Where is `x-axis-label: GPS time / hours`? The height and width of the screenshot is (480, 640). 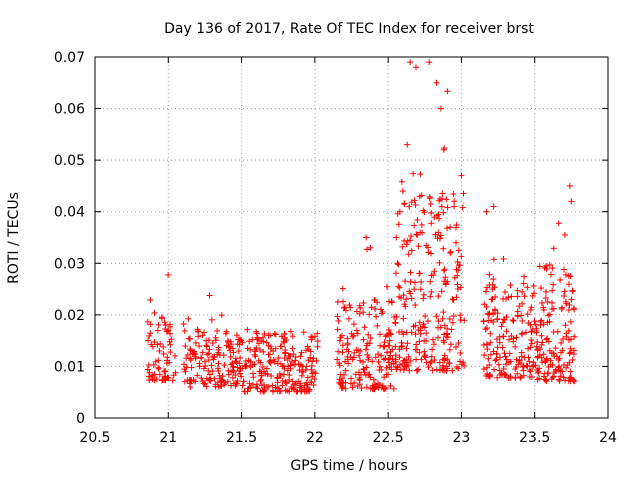 x-axis-label: GPS time / hours is located at coordinates (348, 466).